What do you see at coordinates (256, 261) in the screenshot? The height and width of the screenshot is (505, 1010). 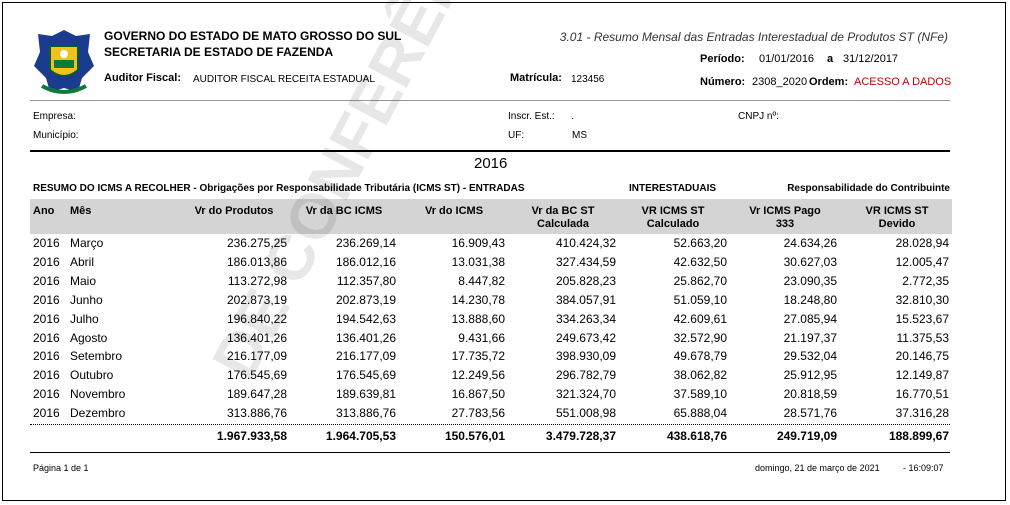 I see `cell-value: 186.013,86` at bounding box center [256, 261].